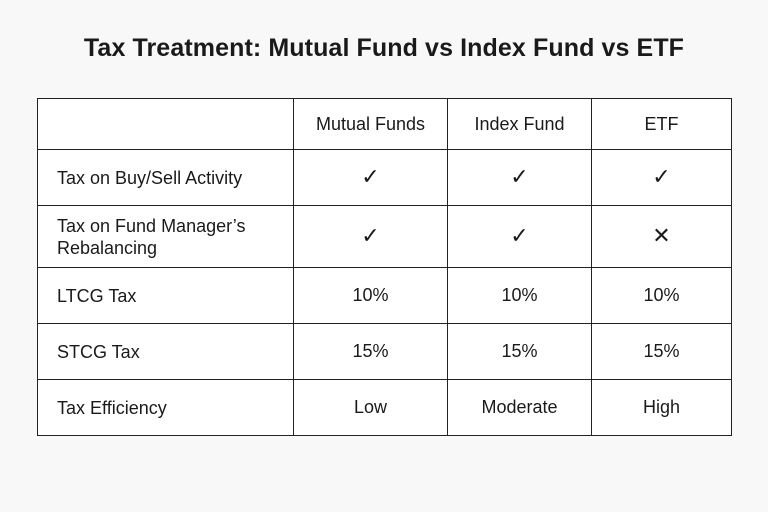  What do you see at coordinates (370, 124) in the screenshot?
I see `header-mutual-funds: Mutual Funds` at bounding box center [370, 124].